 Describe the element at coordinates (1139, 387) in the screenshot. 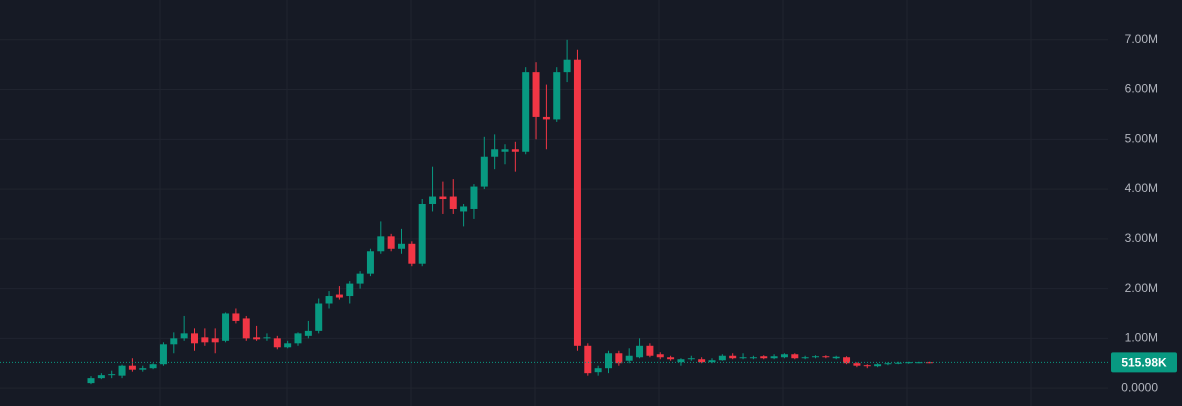

I see `y-tick-label: 0.0000` at that location.